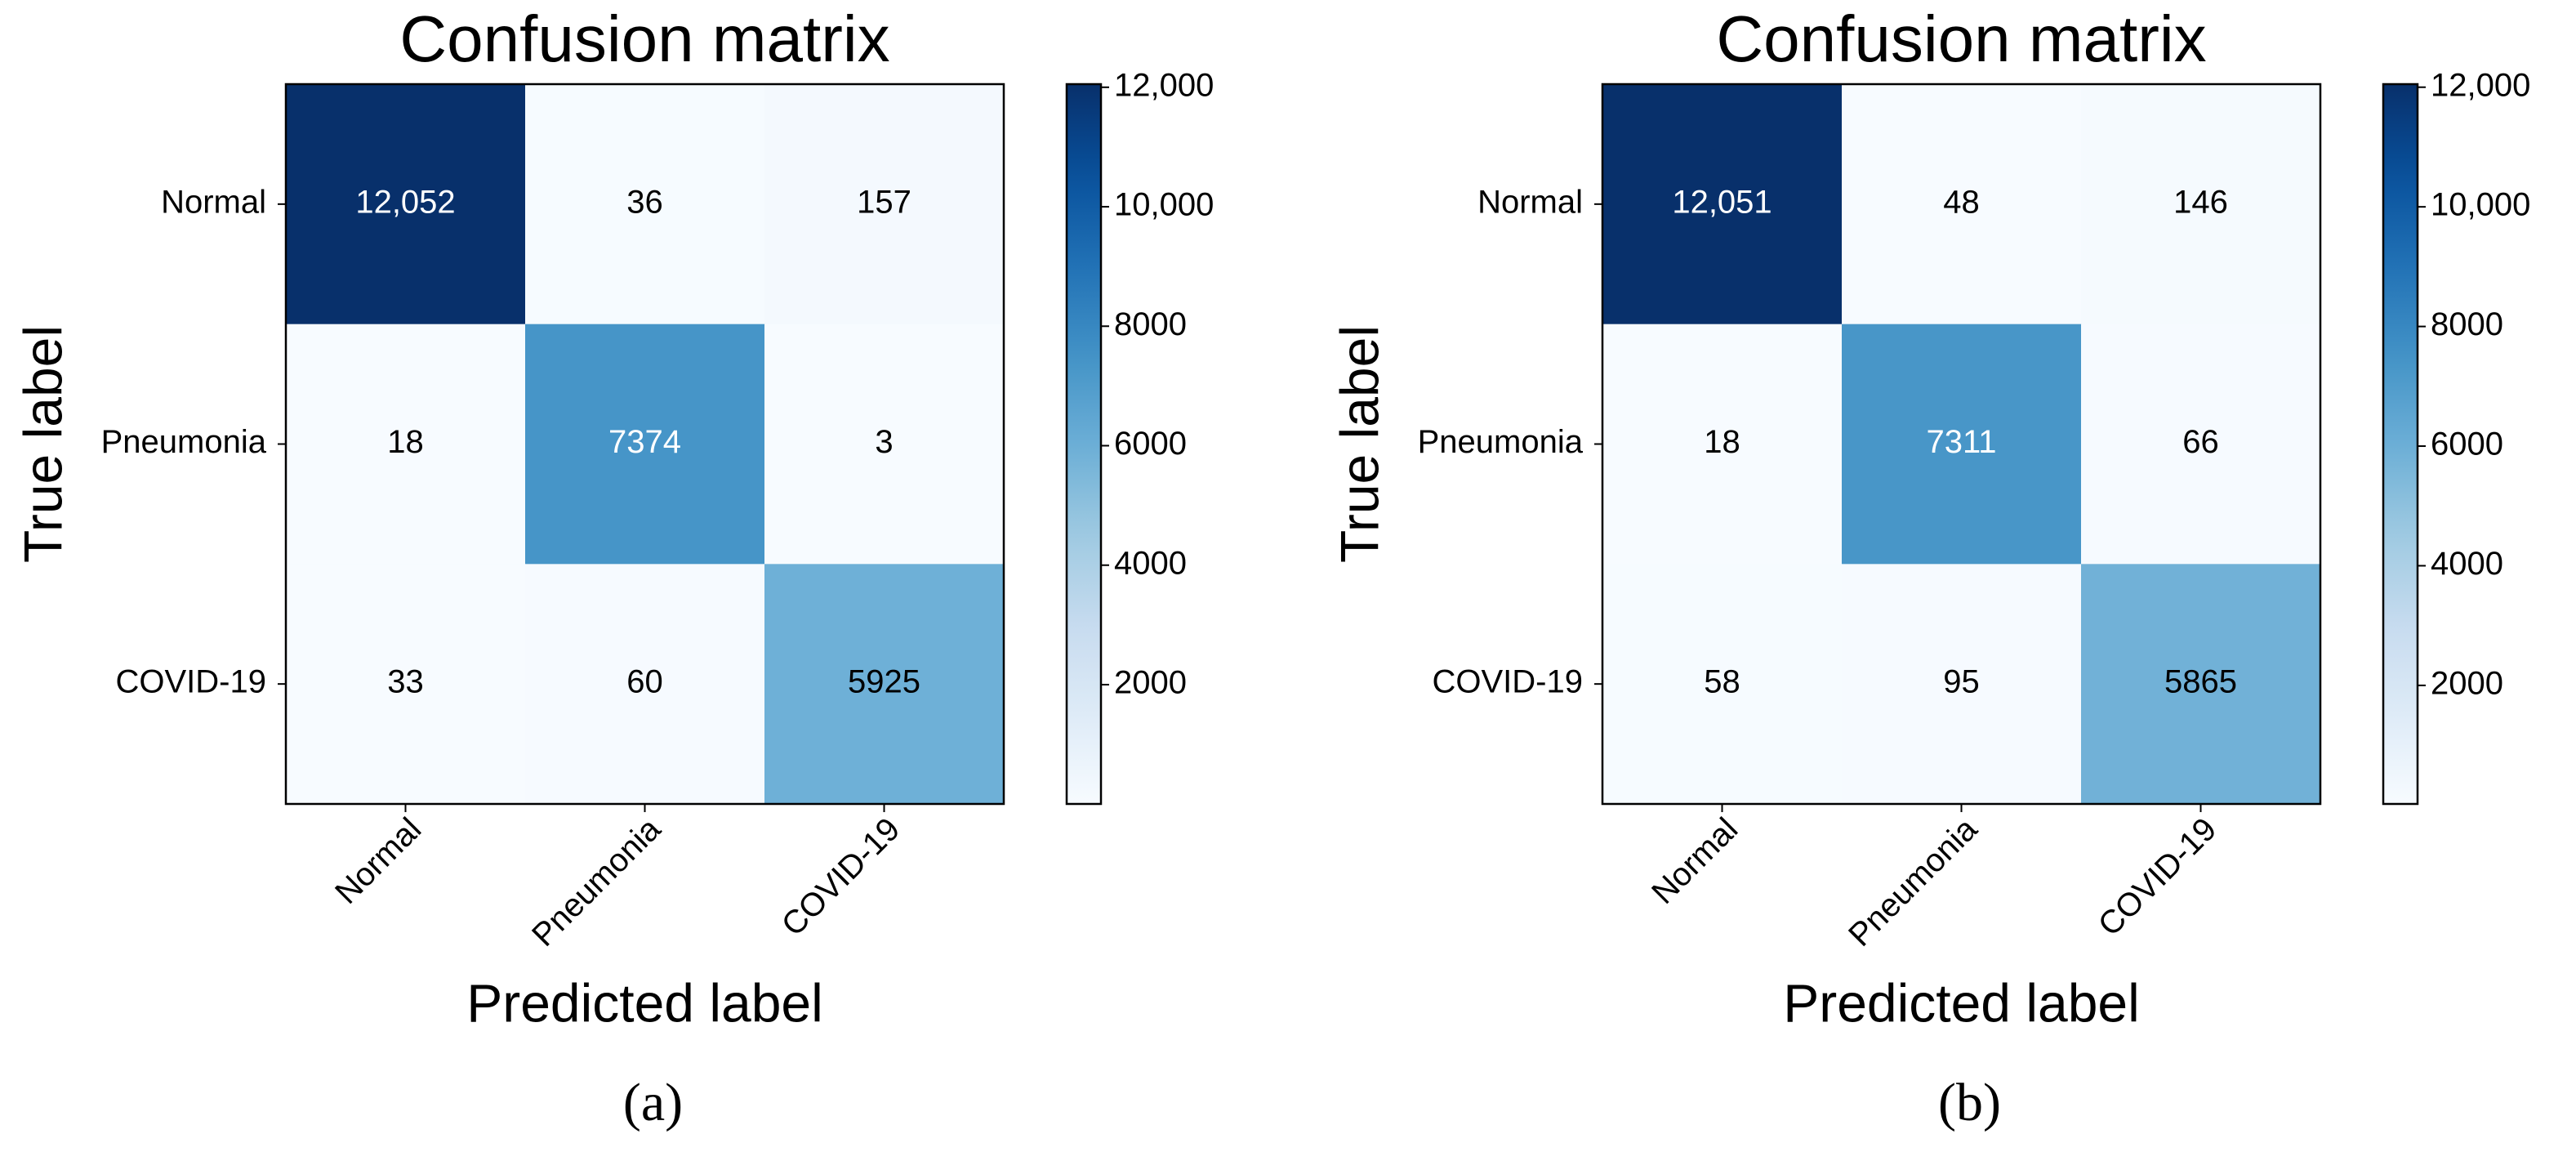 Image resolution: width=2576 pixels, height=1152 pixels. I want to click on cell-label: 3, so click(884, 442).